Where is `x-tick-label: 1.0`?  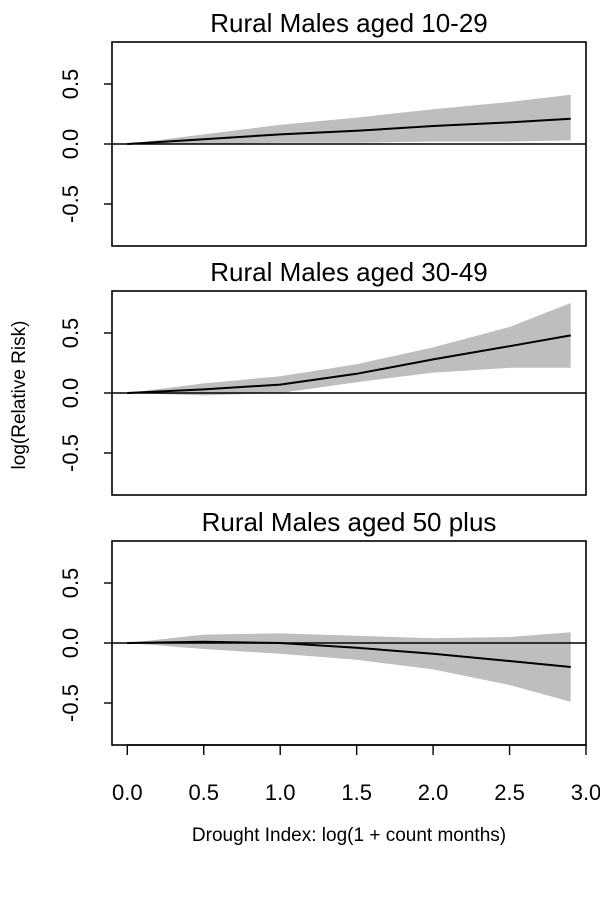 x-tick-label: 1.0 is located at coordinates (280, 792).